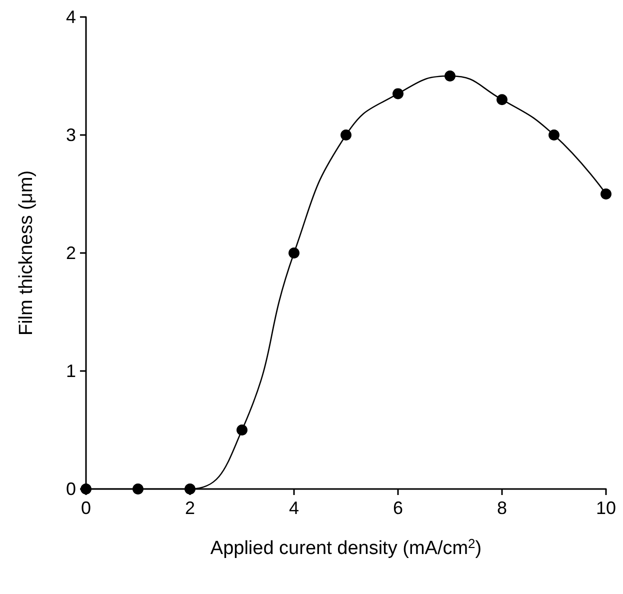 This screenshot has width=623, height=594. Describe the element at coordinates (71, 489) in the screenshot. I see `y-tick-label: 0` at that location.